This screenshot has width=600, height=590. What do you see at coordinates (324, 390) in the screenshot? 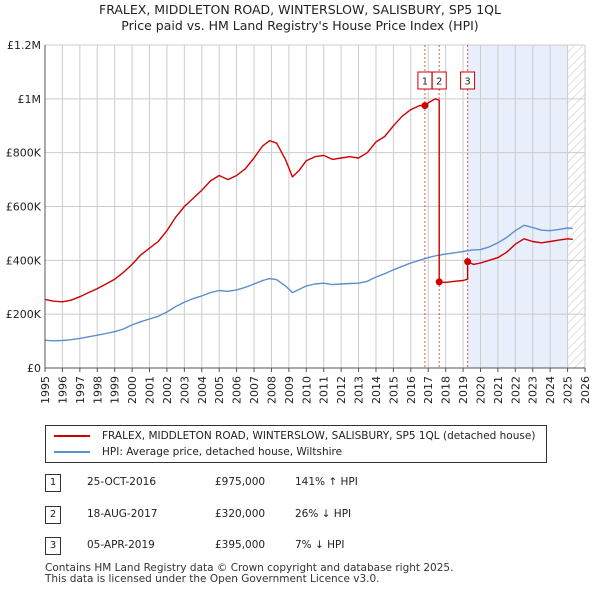
I see `x-tick-label: 2011` at bounding box center [324, 390].